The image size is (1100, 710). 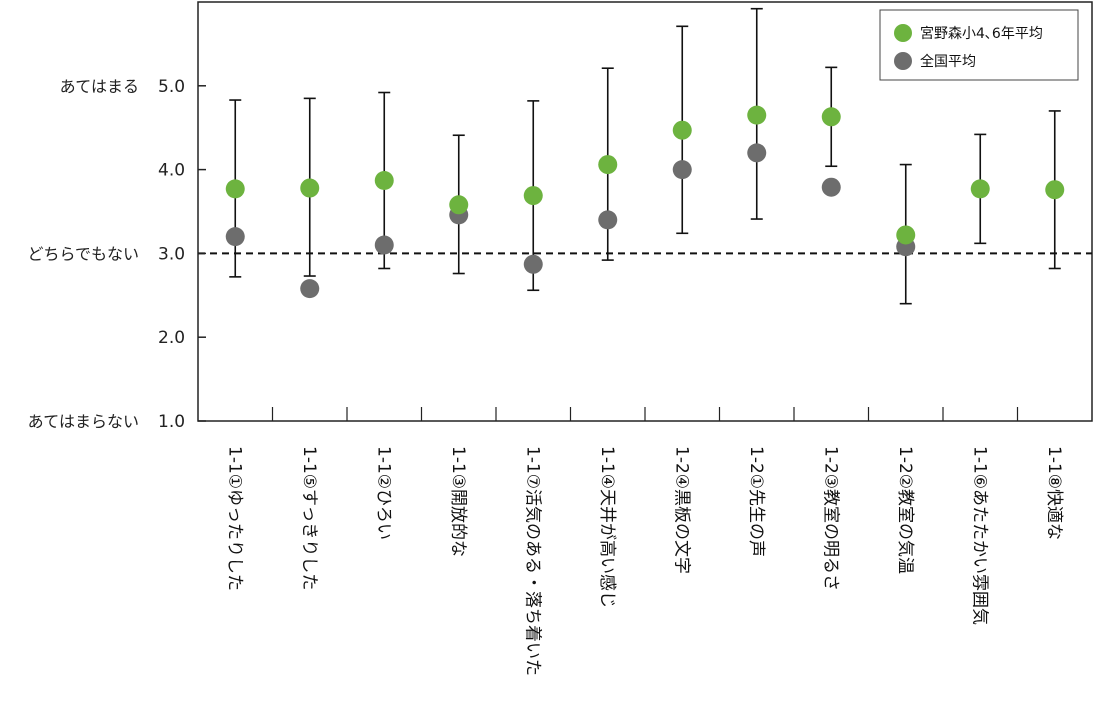 What do you see at coordinates (948, 61) in the screenshot?
I see `legend-label-series-2: 全国平均` at bounding box center [948, 61].